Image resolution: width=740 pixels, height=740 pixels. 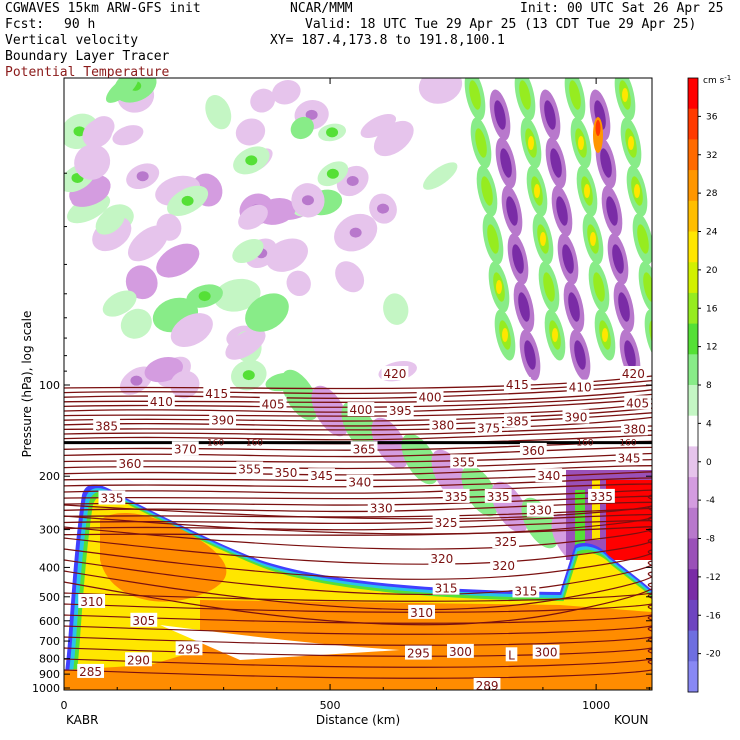 I want to click on theta-label: 315, so click(x=525, y=591).